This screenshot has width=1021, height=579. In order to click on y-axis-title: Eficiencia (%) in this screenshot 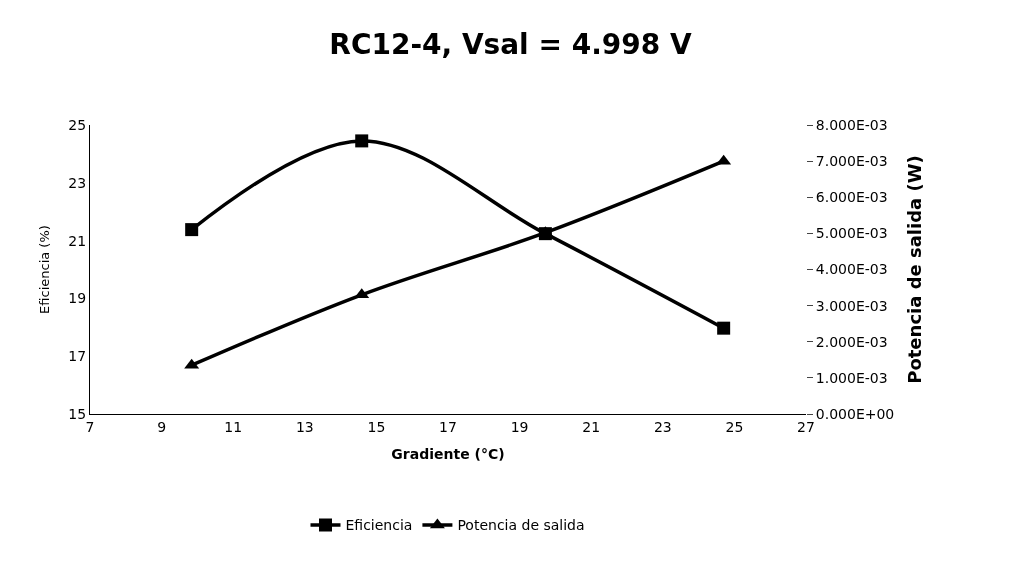, I will do `click(45, 269)`.